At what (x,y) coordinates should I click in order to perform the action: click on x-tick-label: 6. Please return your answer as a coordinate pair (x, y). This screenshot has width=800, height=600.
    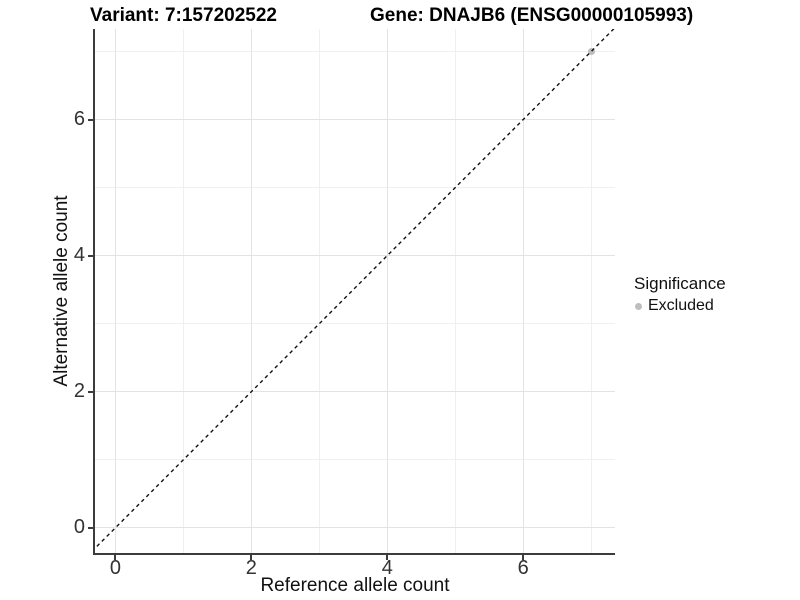
    Looking at the image, I should click on (523, 568).